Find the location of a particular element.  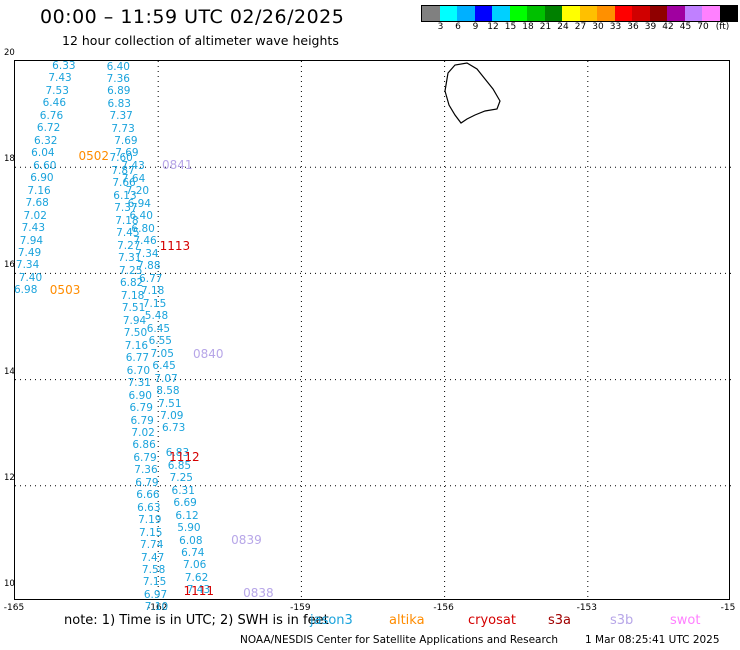

wave-height-value: 6.80 is located at coordinates (143, 228).